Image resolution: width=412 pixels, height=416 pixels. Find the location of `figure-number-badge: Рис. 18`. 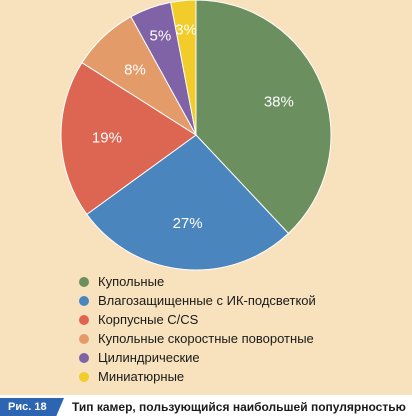

figure-number-badge: Рис. 18 is located at coordinates (32, 407).